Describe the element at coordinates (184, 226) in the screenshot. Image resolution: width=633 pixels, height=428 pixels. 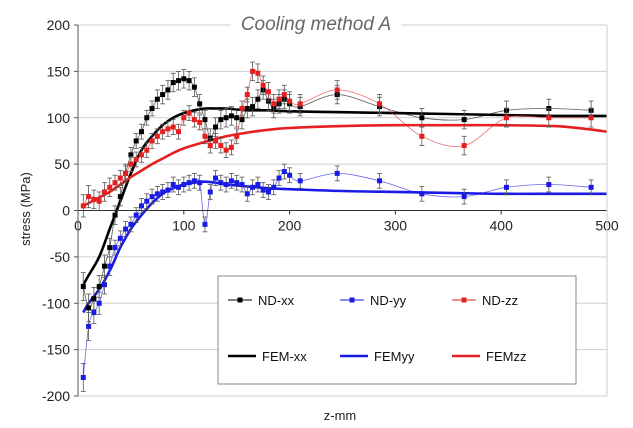
I see `x-tick-label: 100` at that location.